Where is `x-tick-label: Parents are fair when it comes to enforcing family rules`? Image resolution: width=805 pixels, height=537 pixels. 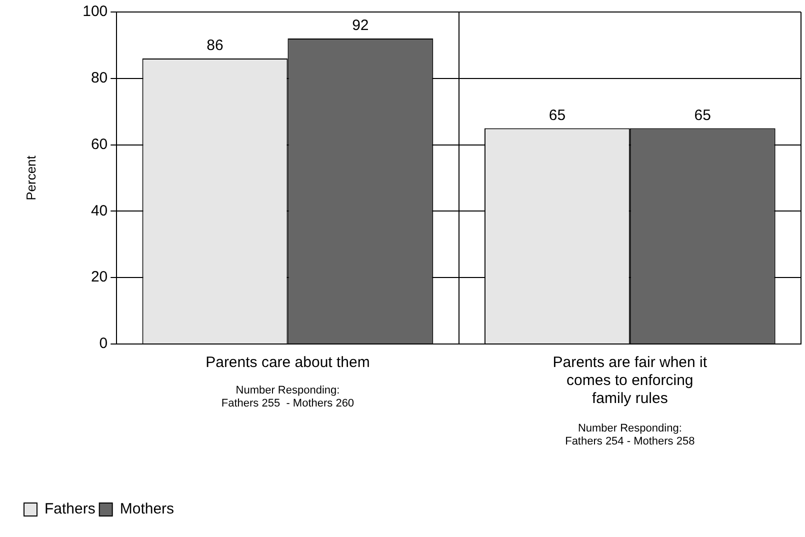
x-tick-label: Parents are fair when it comes to enforcing family rules is located at coordinates (630, 381).